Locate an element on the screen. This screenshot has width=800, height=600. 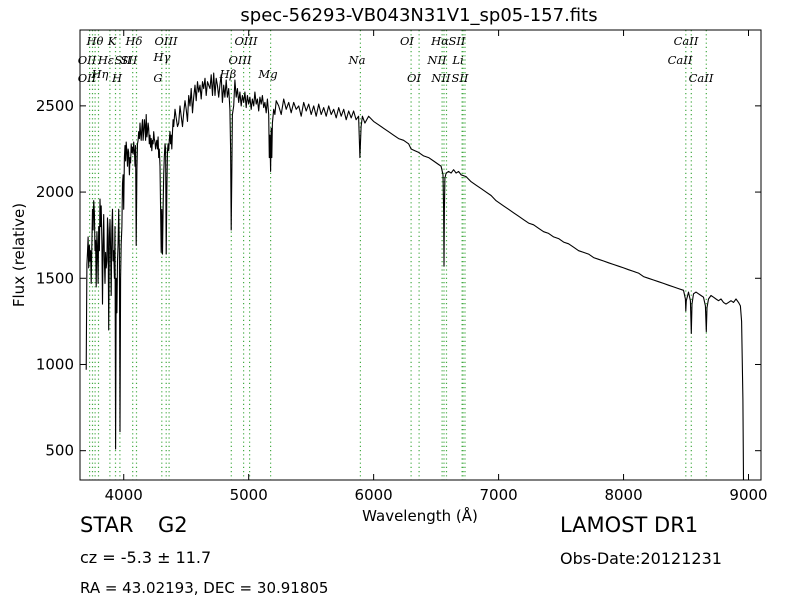
line-marker-label: H is located at coordinates (117, 78).